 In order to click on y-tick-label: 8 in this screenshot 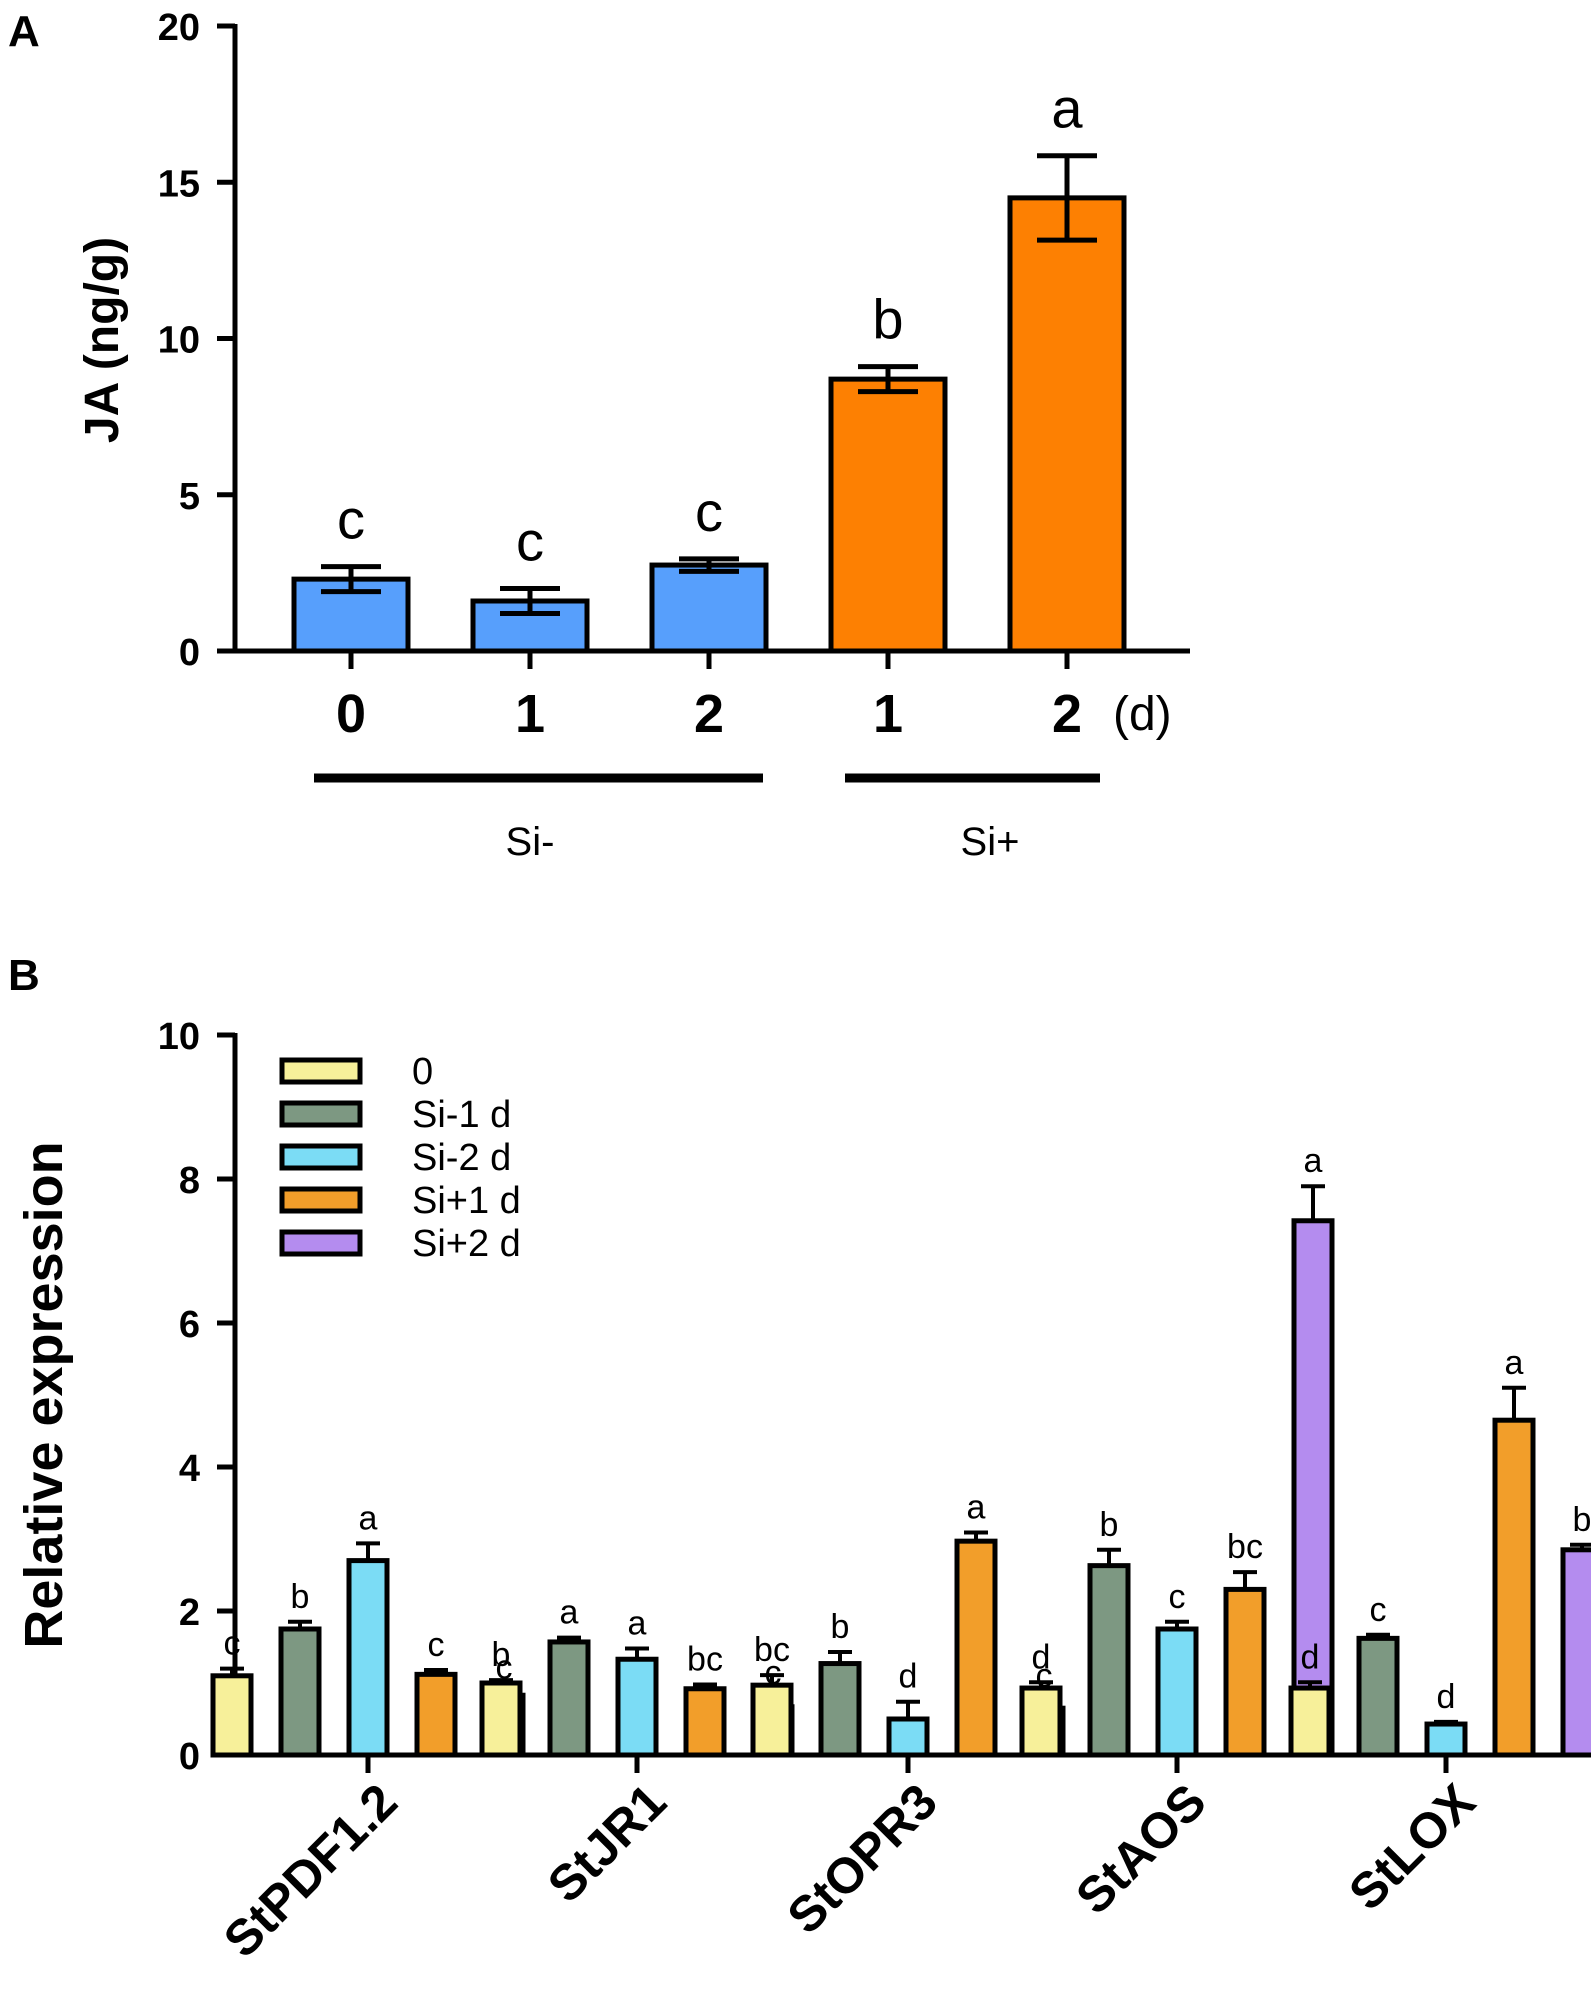, I will do `click(189, 1181)`.